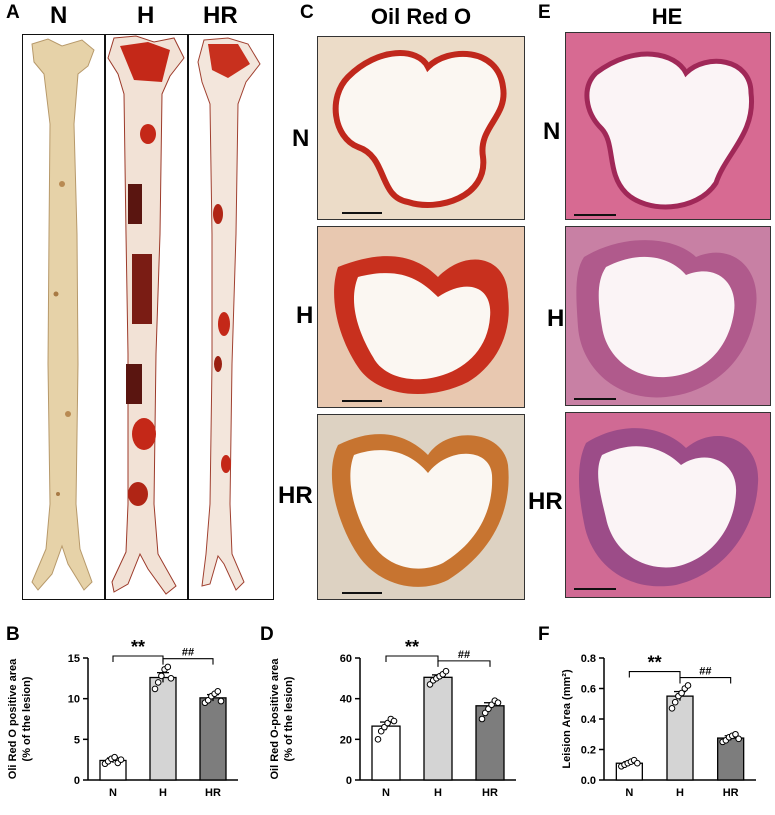  Describe the element at coordinates (588, 751) in the screenshot. I see `y-tick-label: 0.2` at that location.